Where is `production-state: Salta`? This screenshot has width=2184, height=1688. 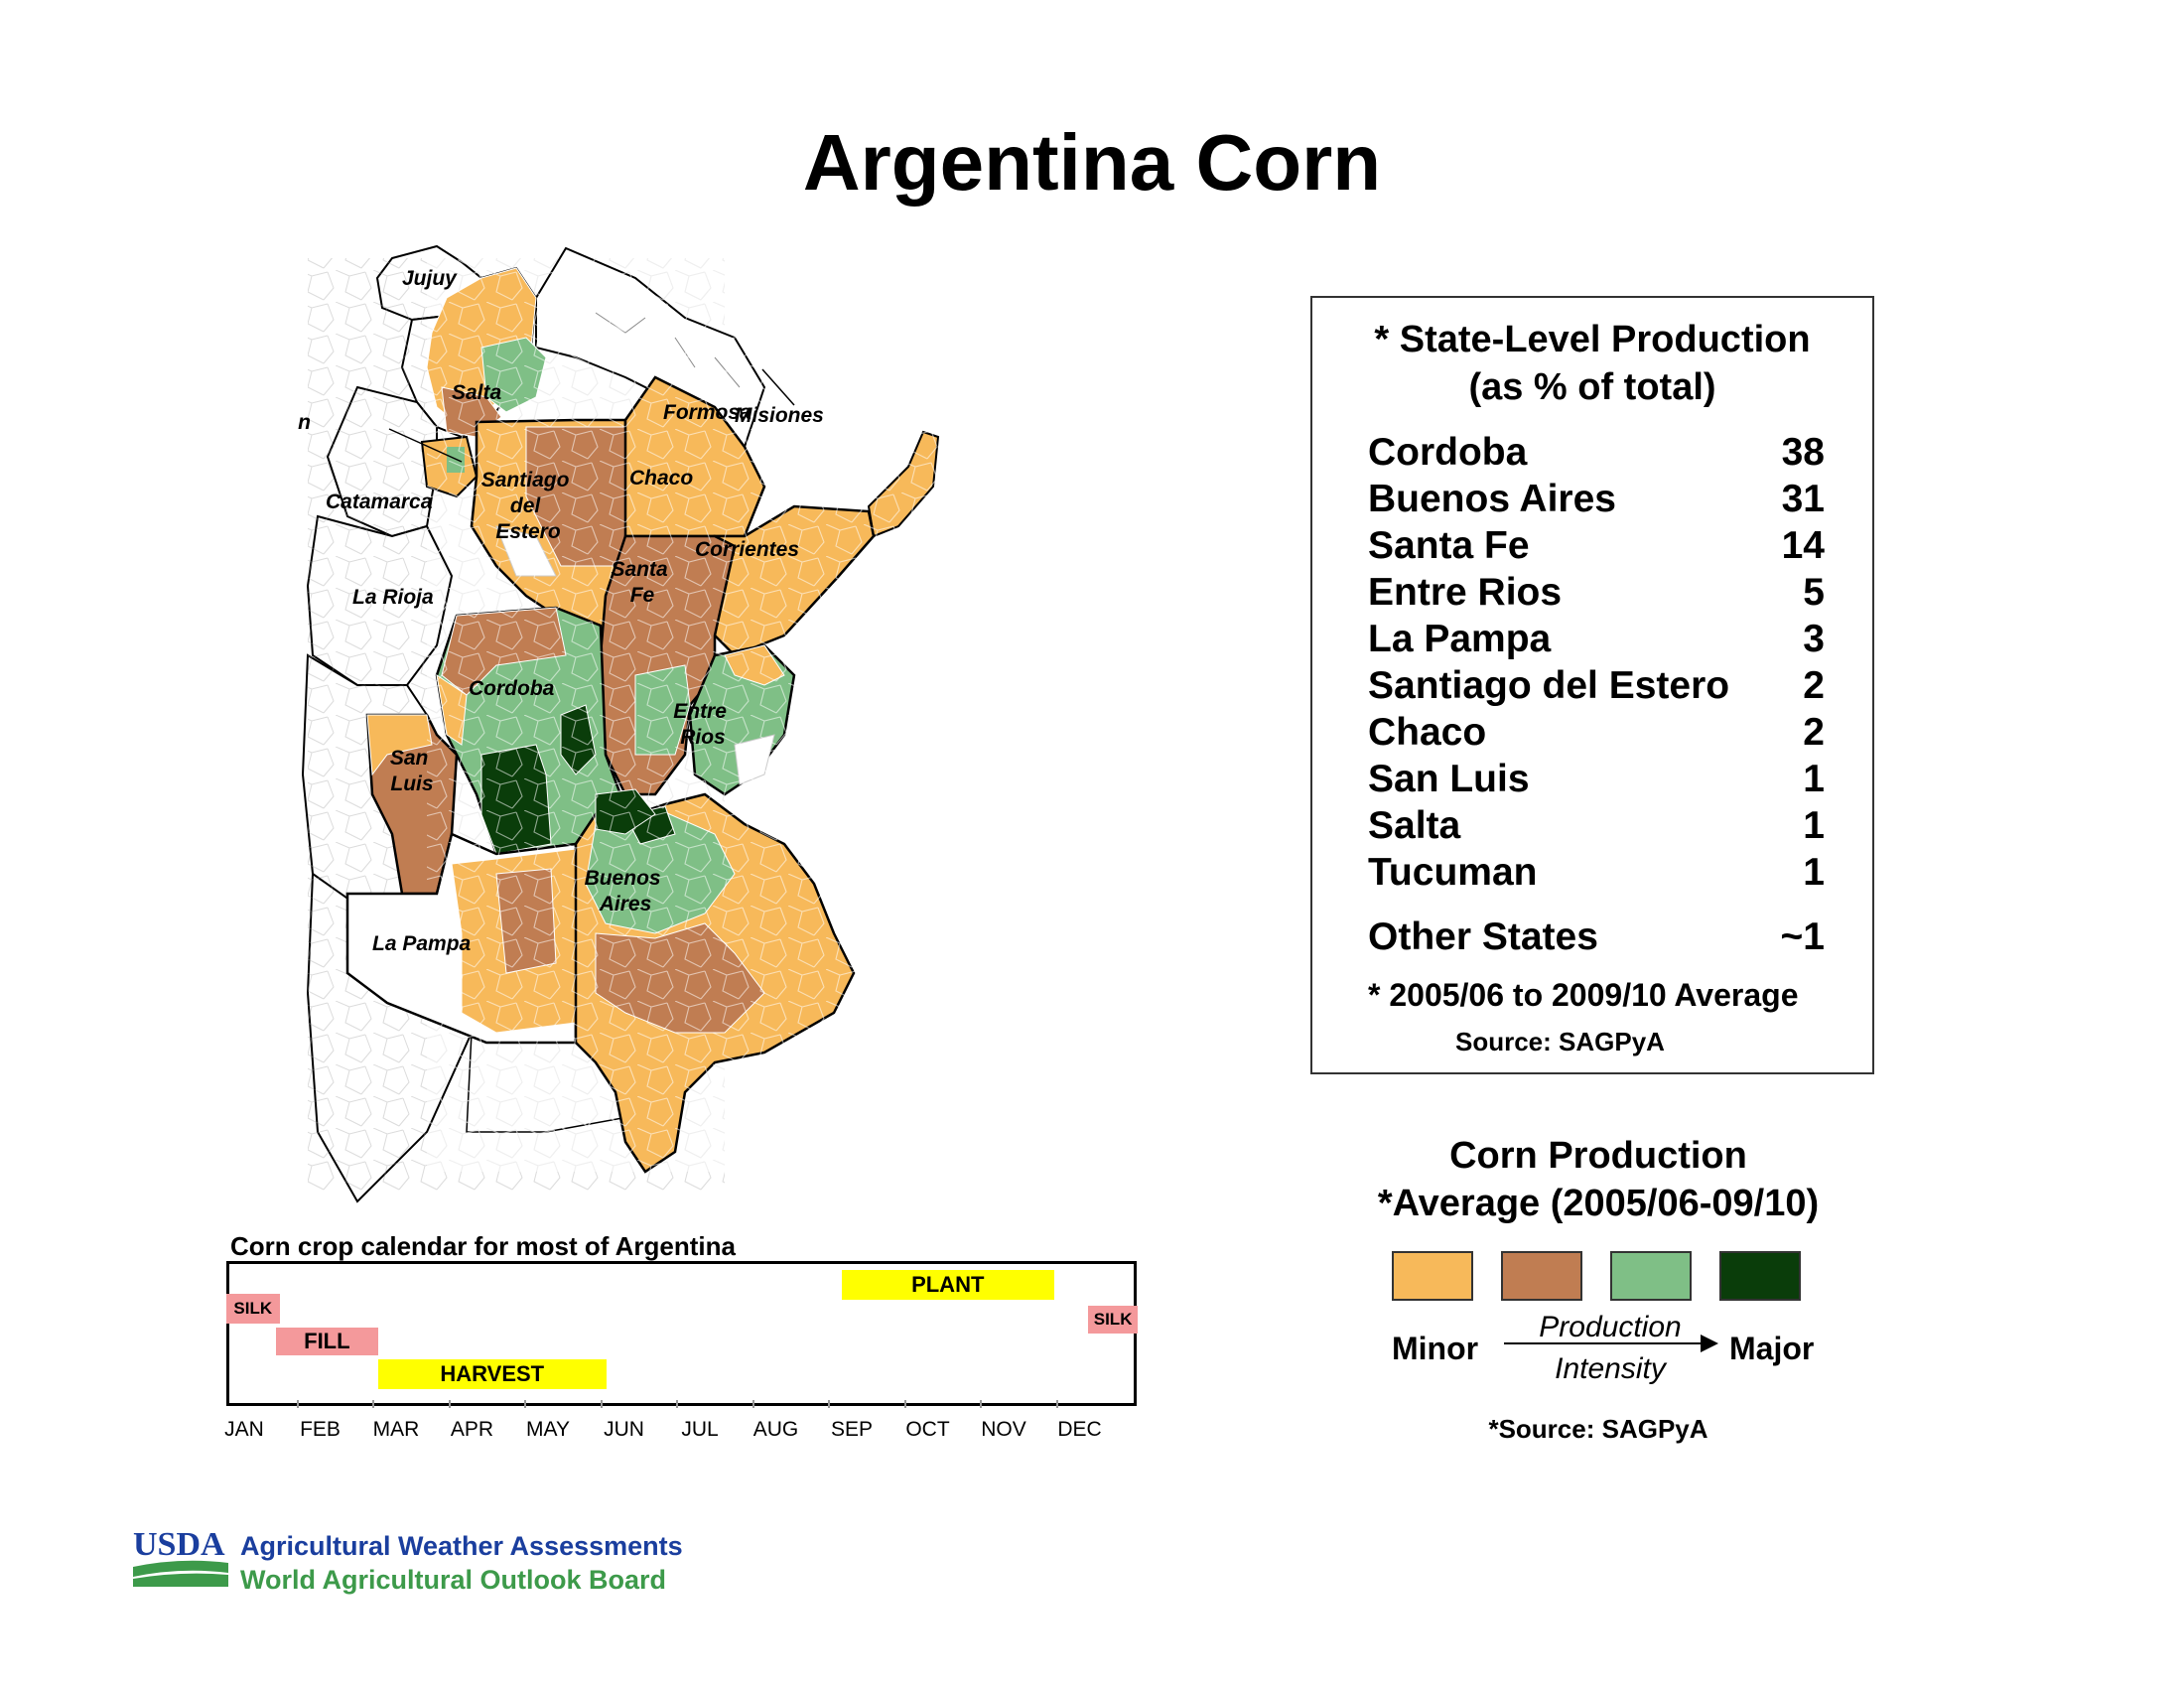
production-state: Salta is located at coordinates (1414, 825).